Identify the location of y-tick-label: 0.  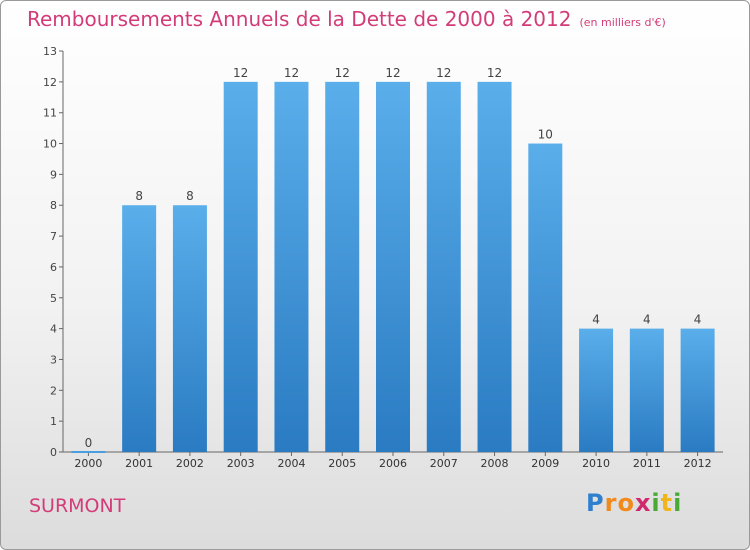
(53, 452).